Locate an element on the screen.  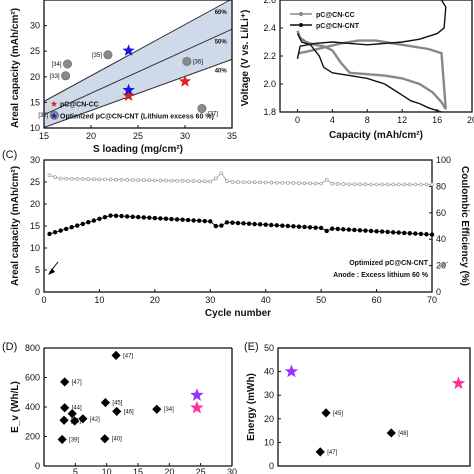
y-tick-label: 2.0 is located at coordinates (269, 84).